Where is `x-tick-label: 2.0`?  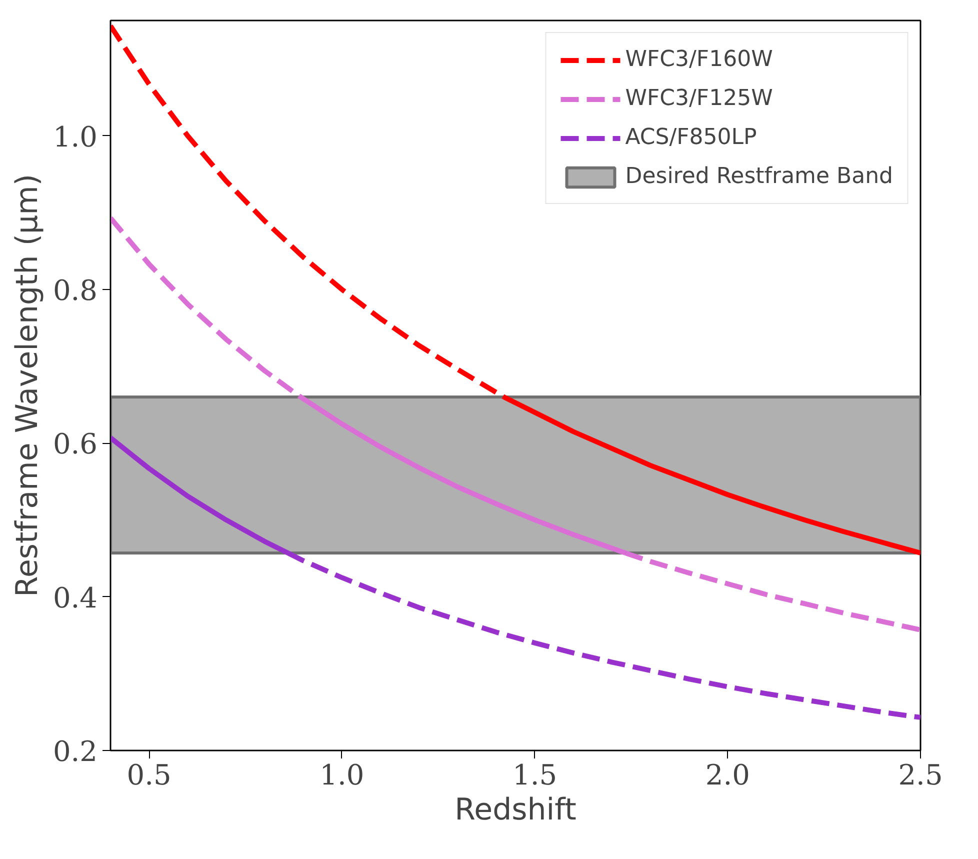
x-tick-label: 2.0 is located at coordinates (727, 775).